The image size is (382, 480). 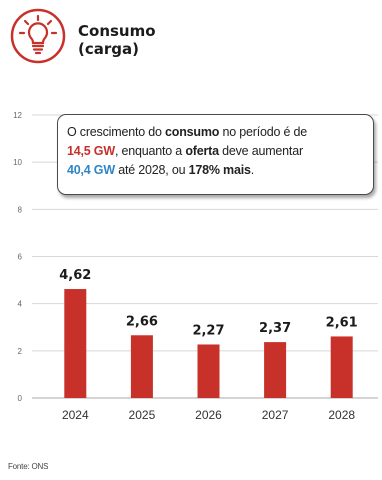 I want to click on callout-text-5: até 2028, ou, so click(x=151, y=170).